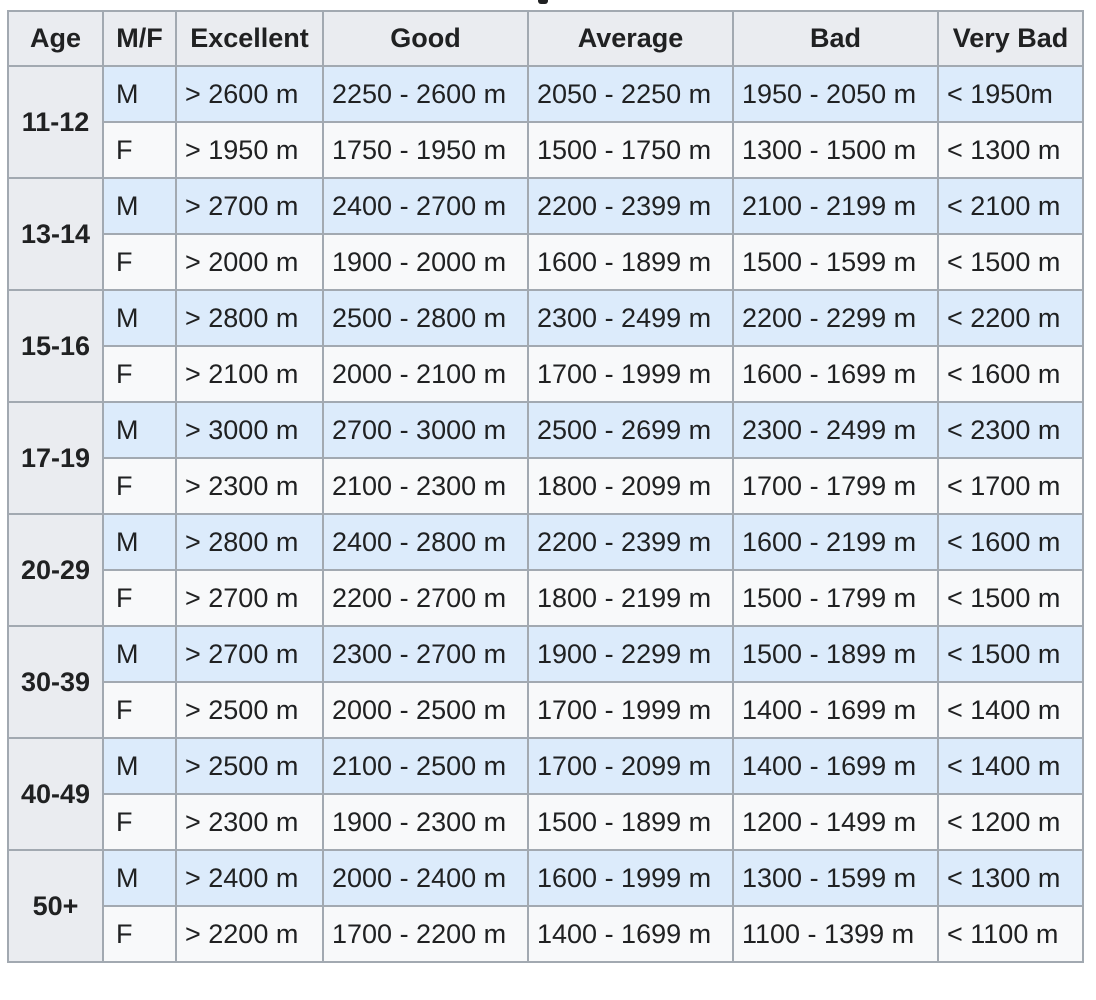 This screenshot has height=1000, width=1096. What do you see at coordinates (1010, 710) in the screenshot?
I see `very-bad-cell: < 1400 m` at bounding box center [1010, 710].